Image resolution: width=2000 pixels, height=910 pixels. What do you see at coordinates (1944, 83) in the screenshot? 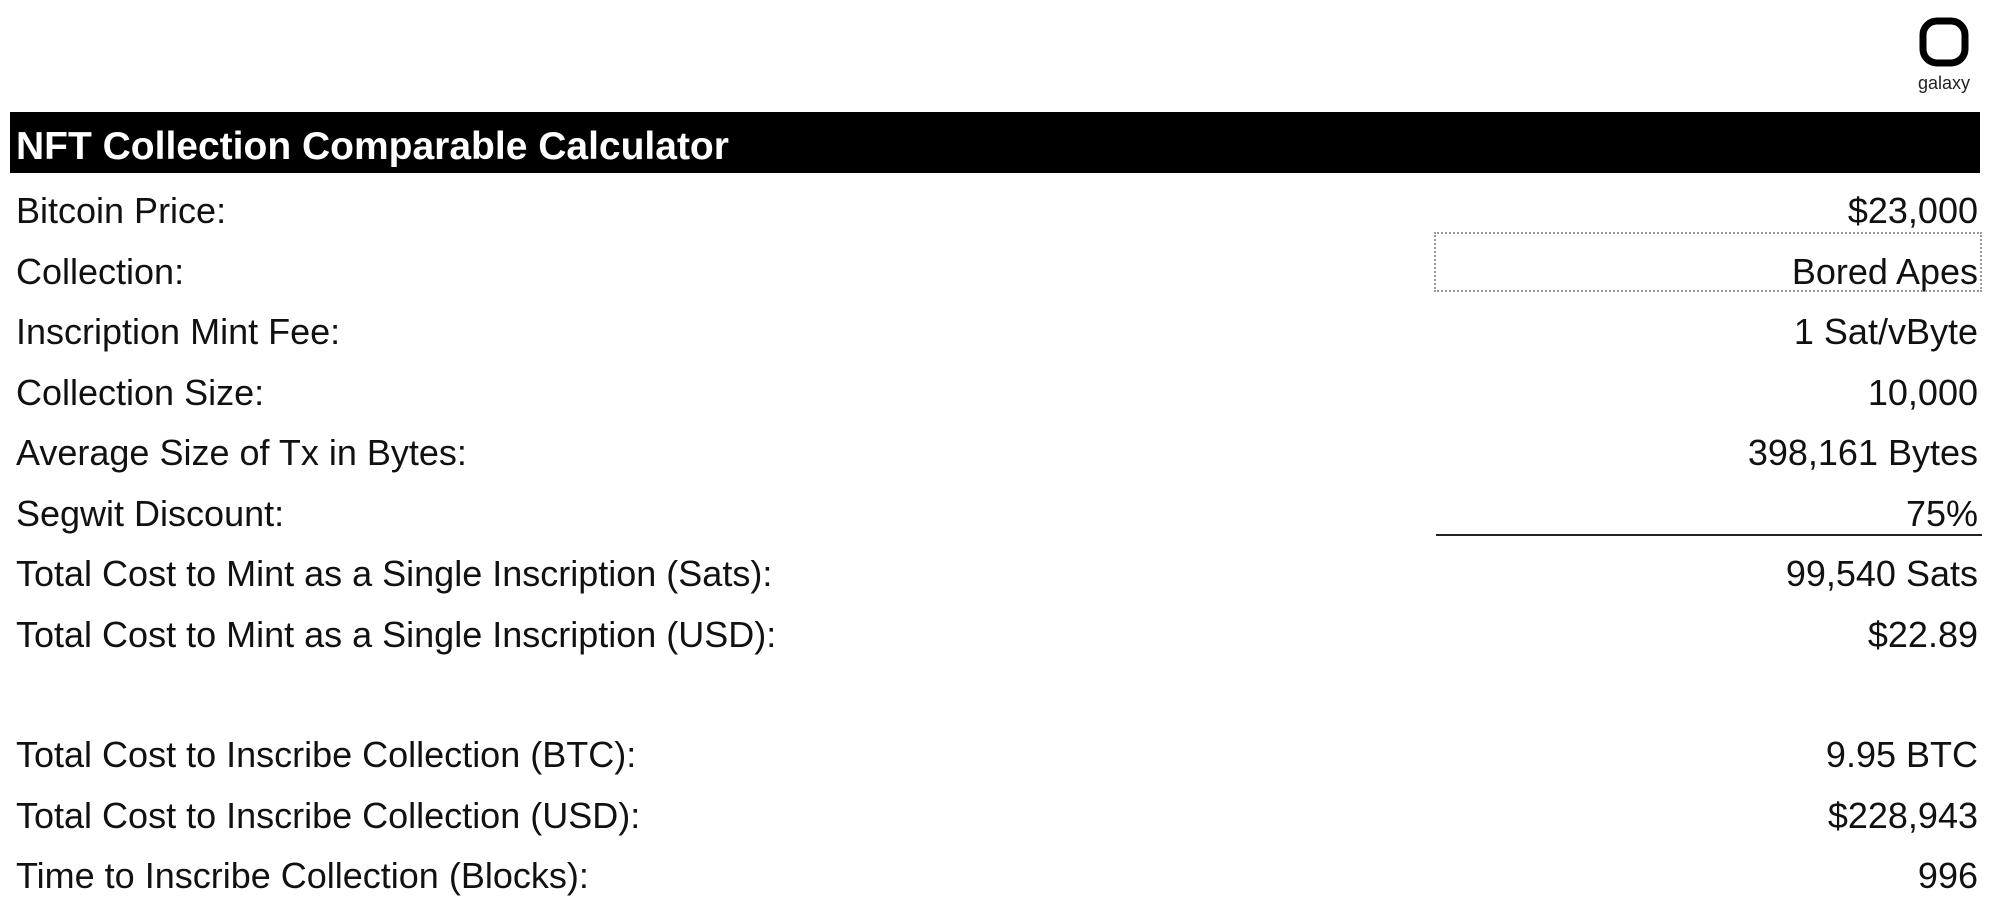
I see `logo-text: galaxy` at bounding box center [1944, 83].